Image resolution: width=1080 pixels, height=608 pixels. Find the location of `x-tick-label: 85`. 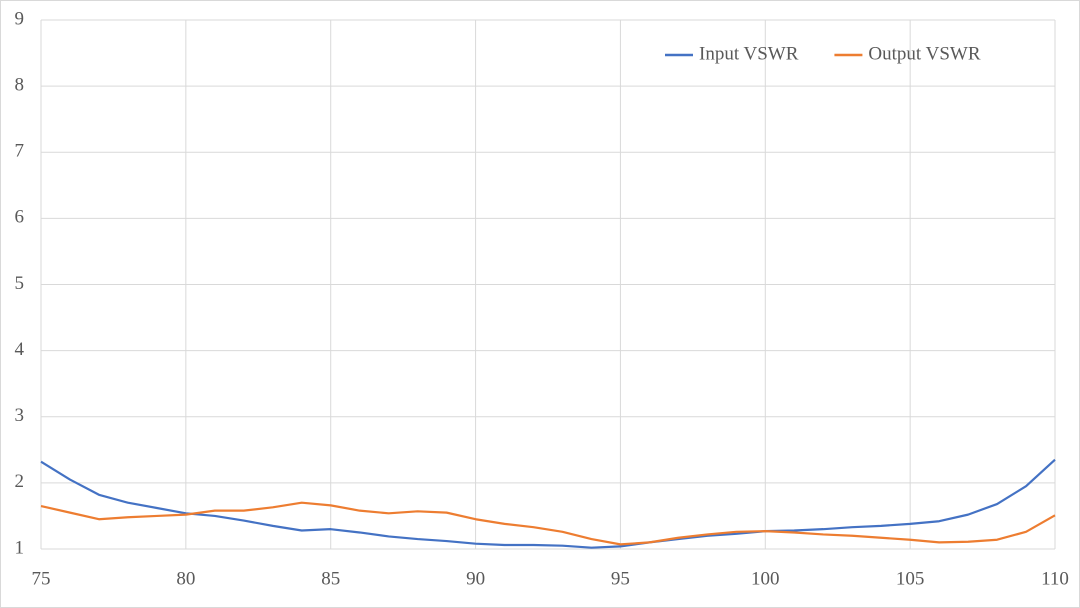

x-tick-label: 85 is located at coordinates (330, 578).